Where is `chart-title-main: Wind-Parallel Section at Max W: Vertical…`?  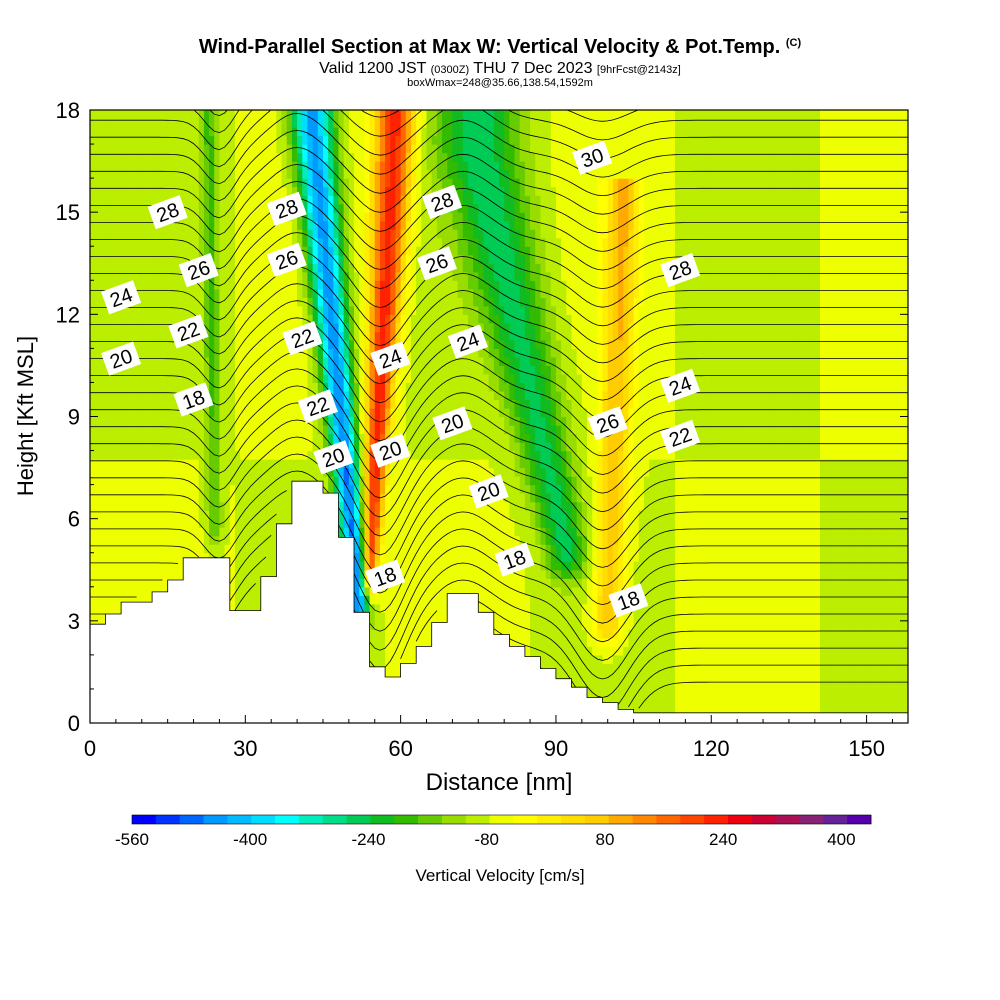 chart-title-main: Wind-Parallel Section at Max W: Vertical… is located at coordinates (489, 47).